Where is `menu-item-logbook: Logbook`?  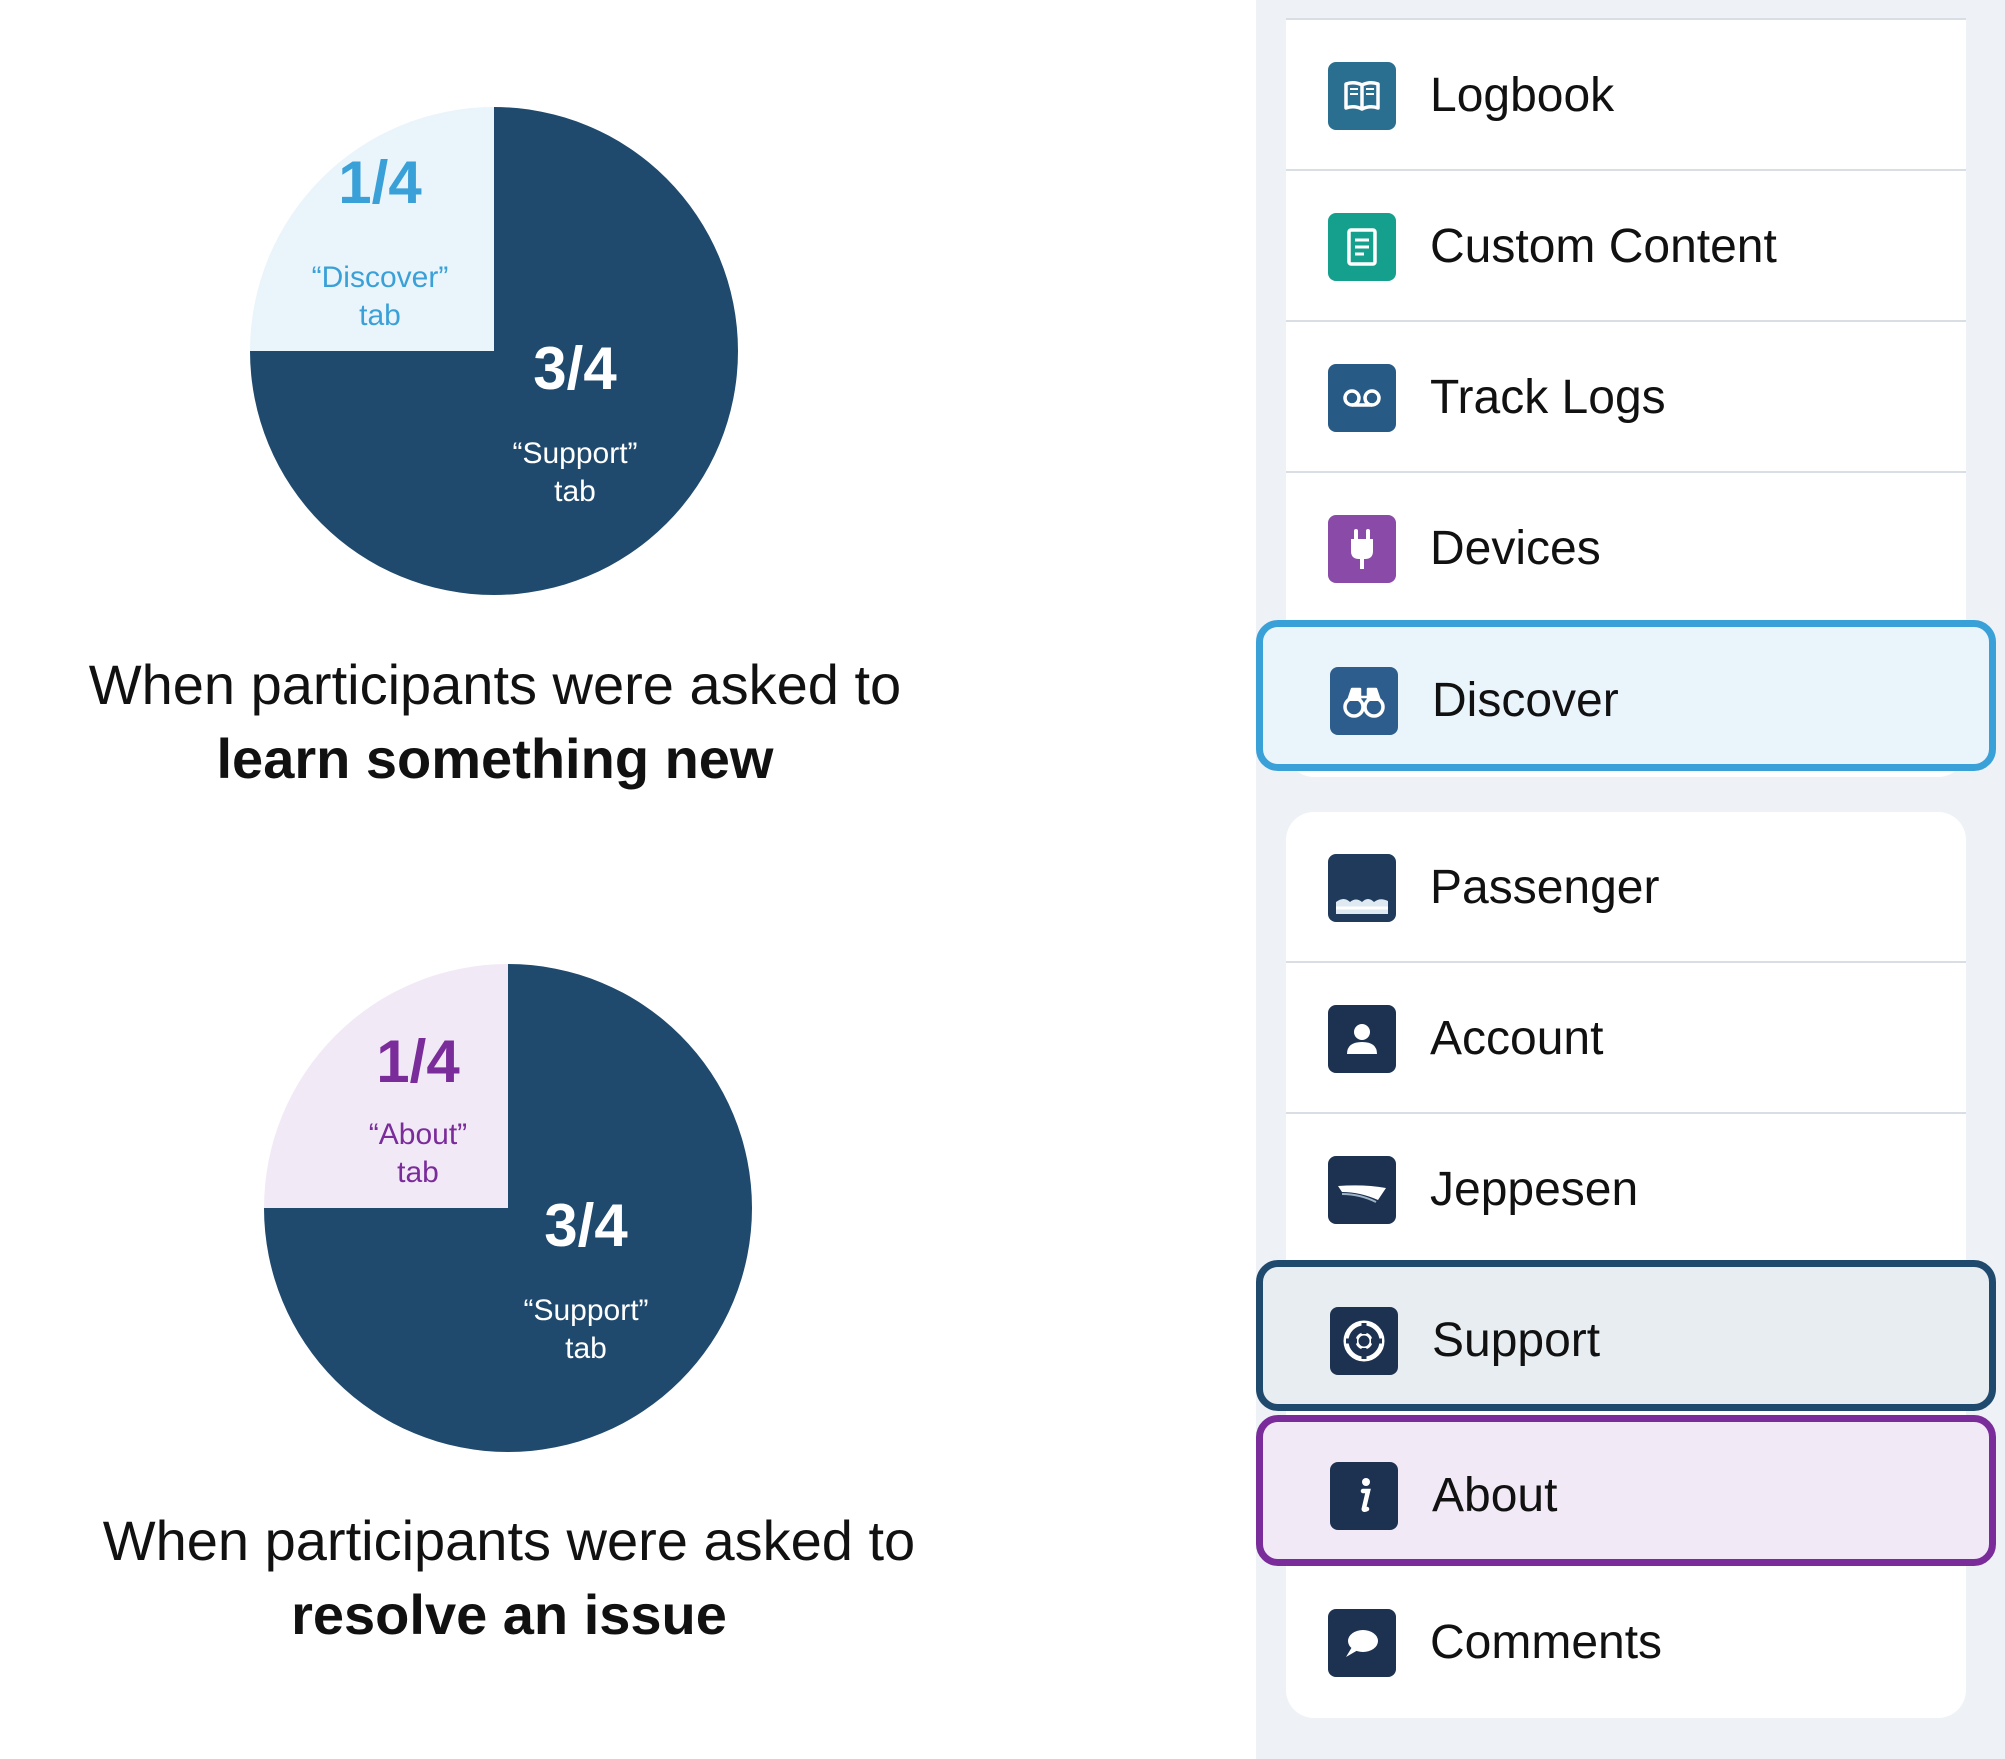
menu-item-logbook: Logbook is located at coordinates (1626, 95).